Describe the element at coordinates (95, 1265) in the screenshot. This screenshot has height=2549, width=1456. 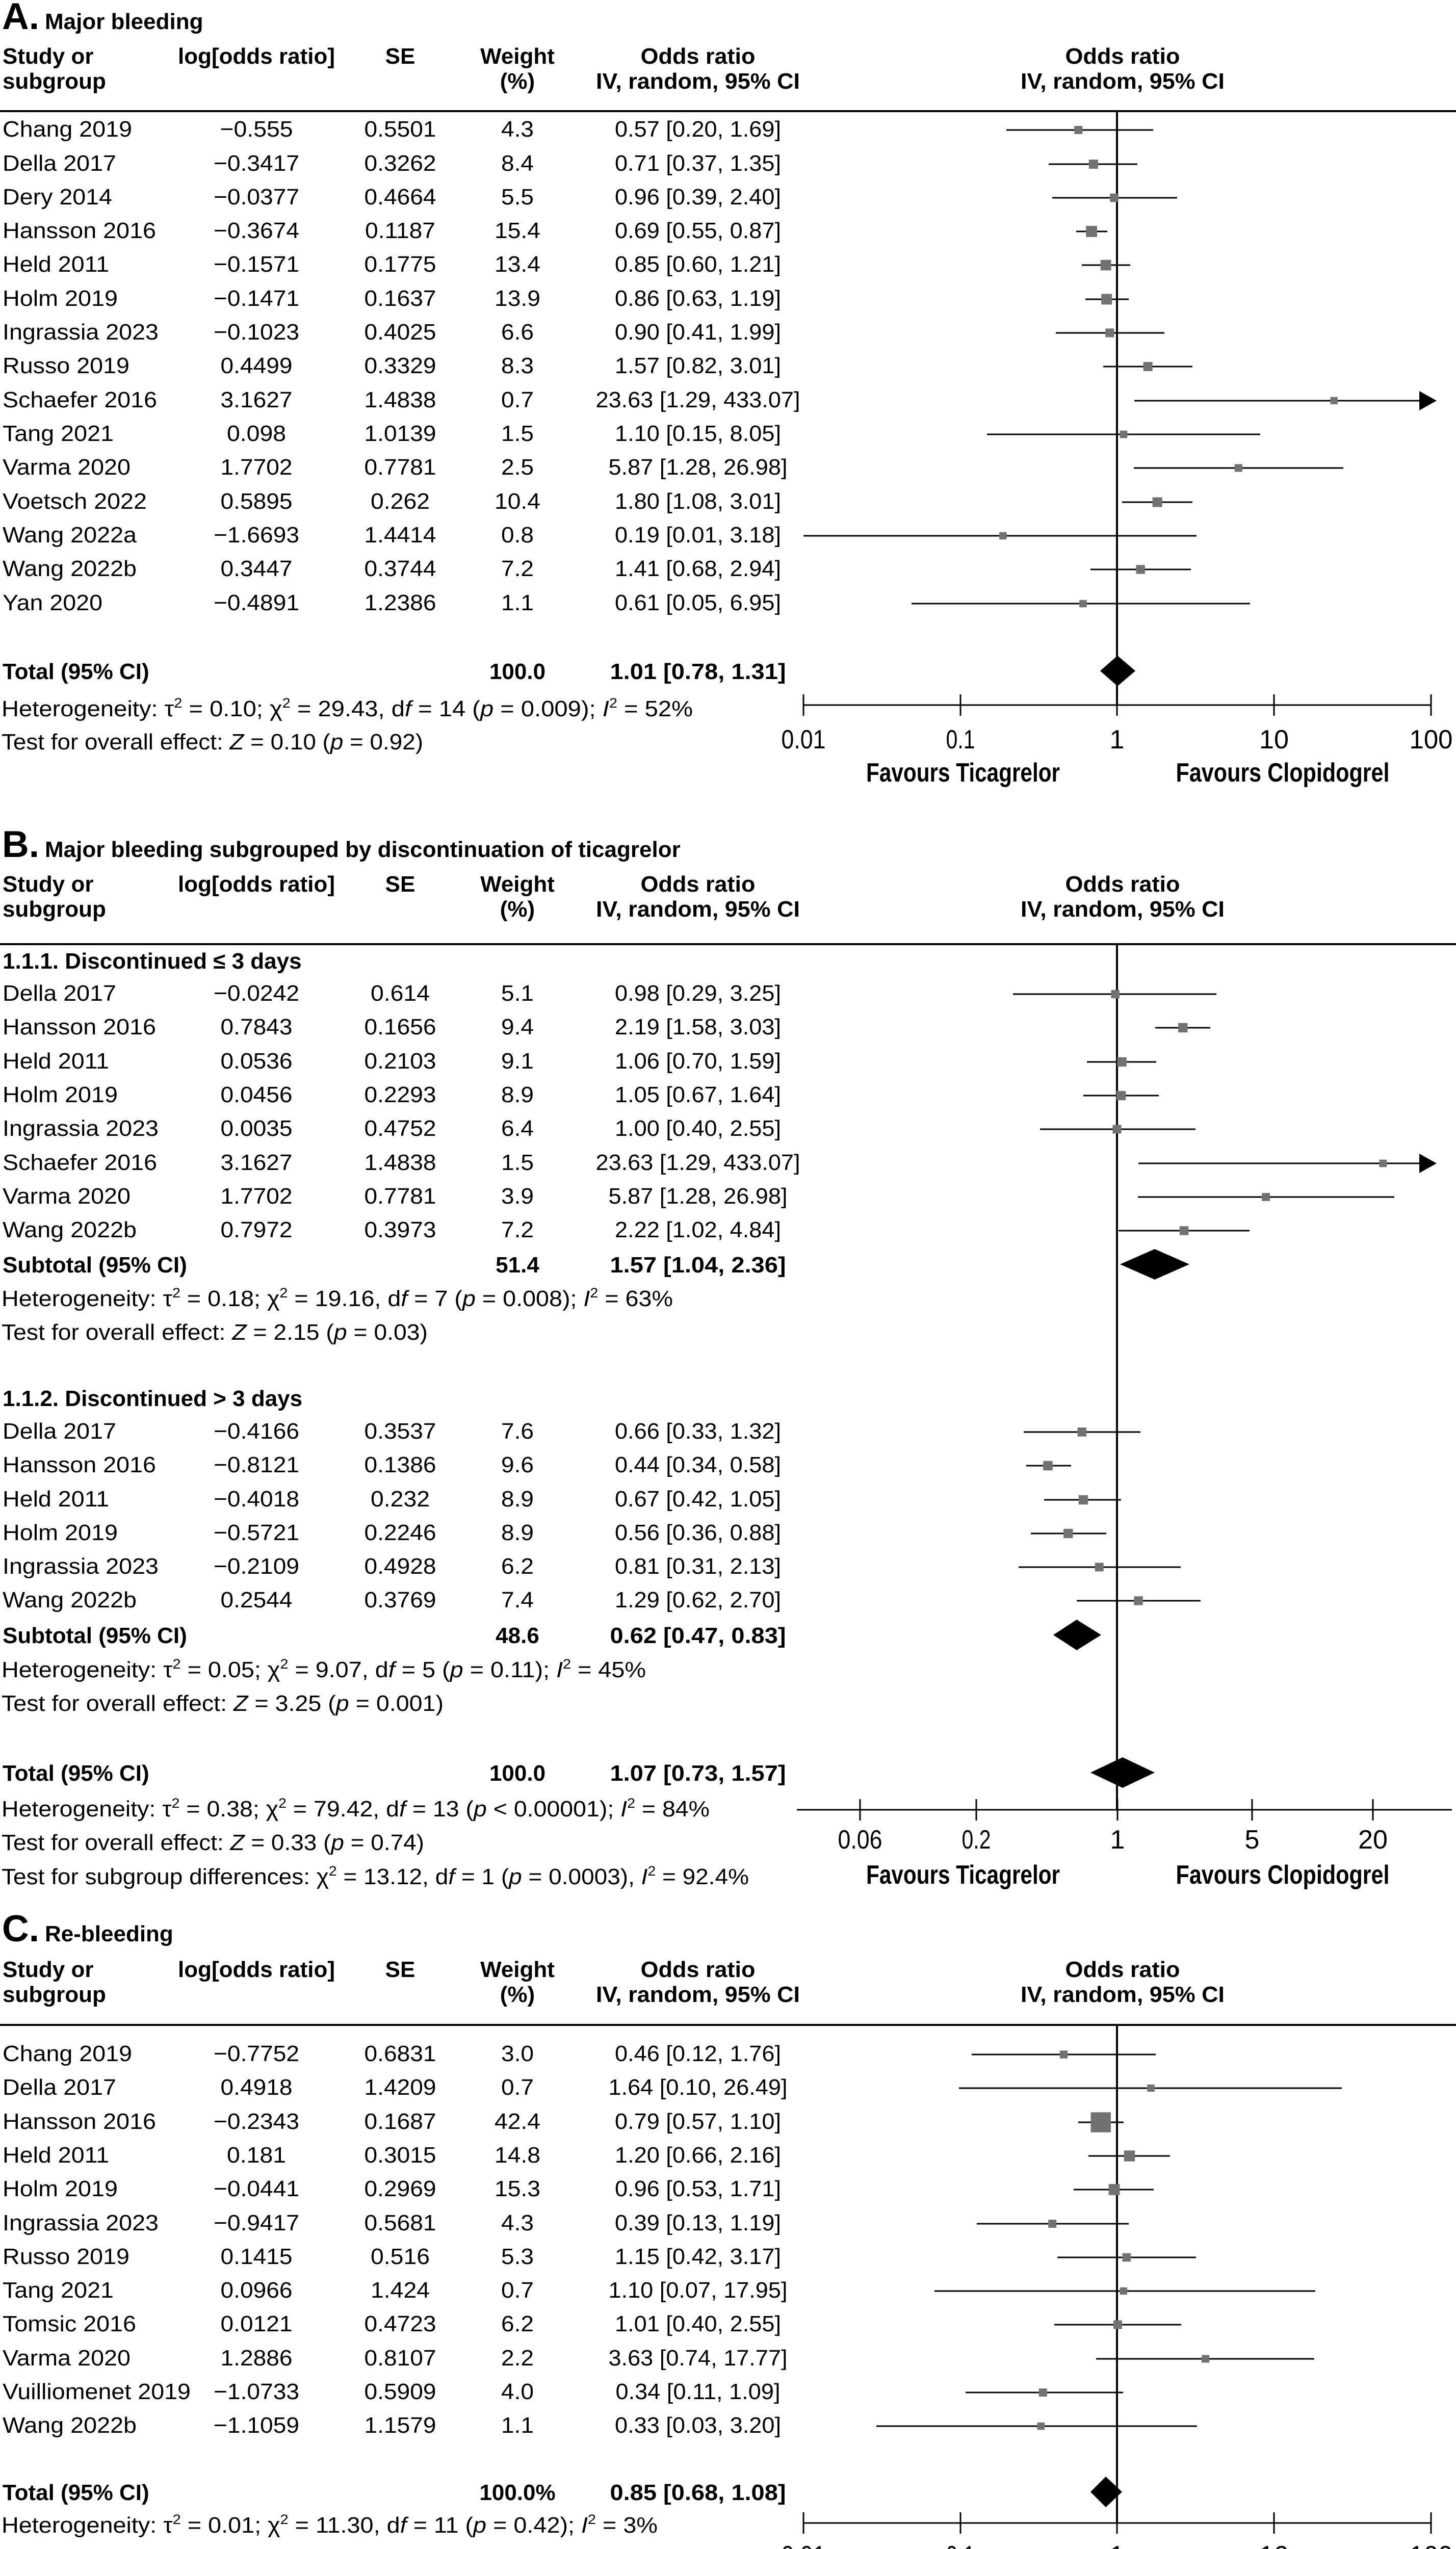
I see `svg-text: Subtotal (95% CI)` at that location.